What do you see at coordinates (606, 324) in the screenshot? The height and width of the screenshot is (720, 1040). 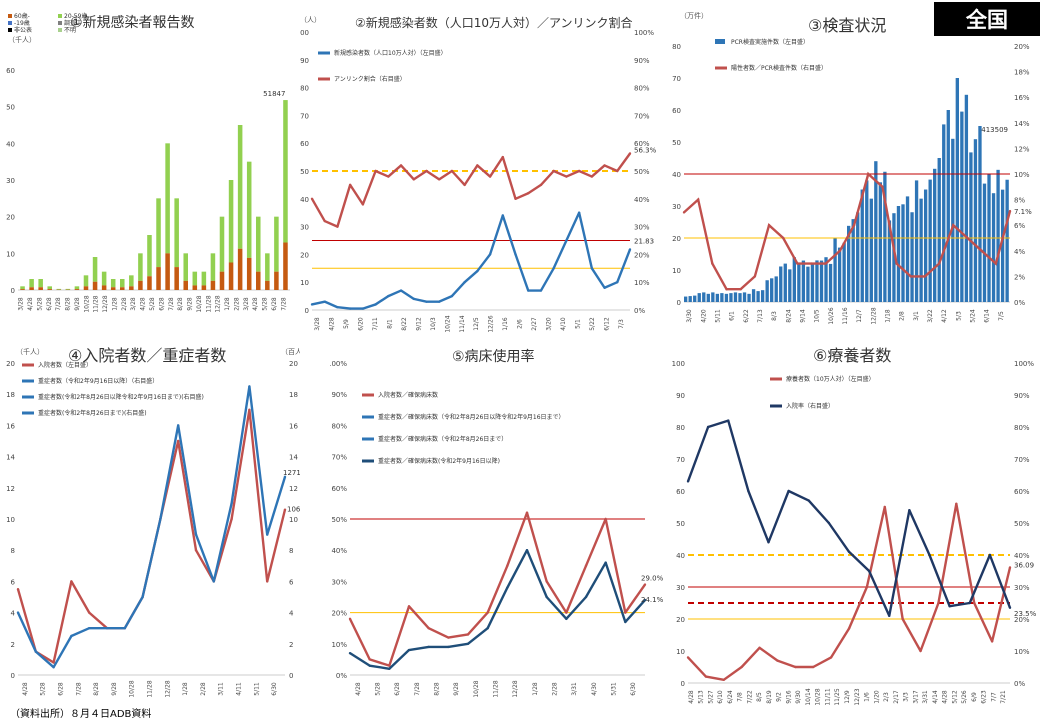 I see `x-tick-label: 6/12` at bounding box center [606, 324].